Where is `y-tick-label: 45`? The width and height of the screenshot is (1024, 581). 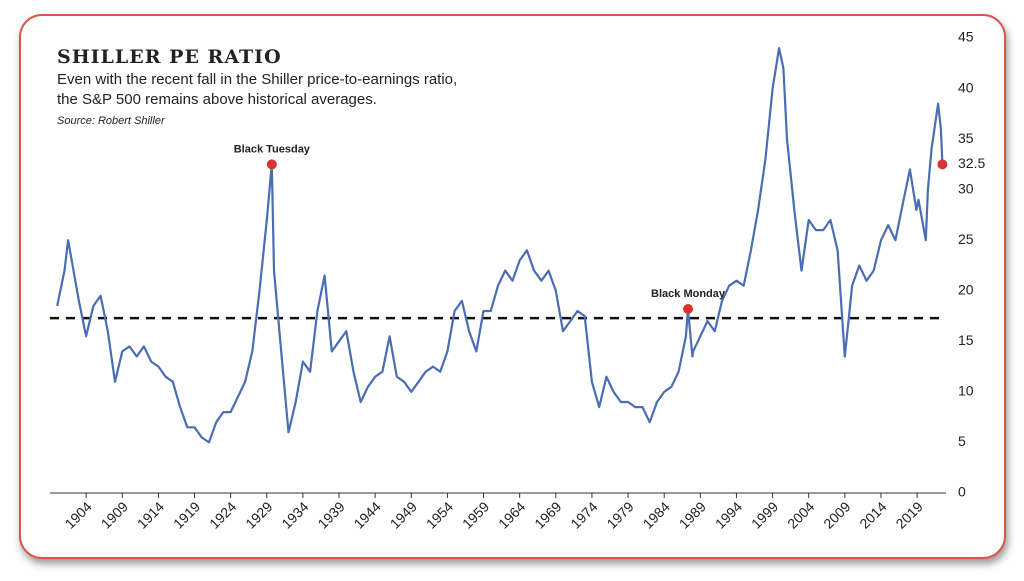
y-tick-label: 45 is located at coordinates (966, 37).